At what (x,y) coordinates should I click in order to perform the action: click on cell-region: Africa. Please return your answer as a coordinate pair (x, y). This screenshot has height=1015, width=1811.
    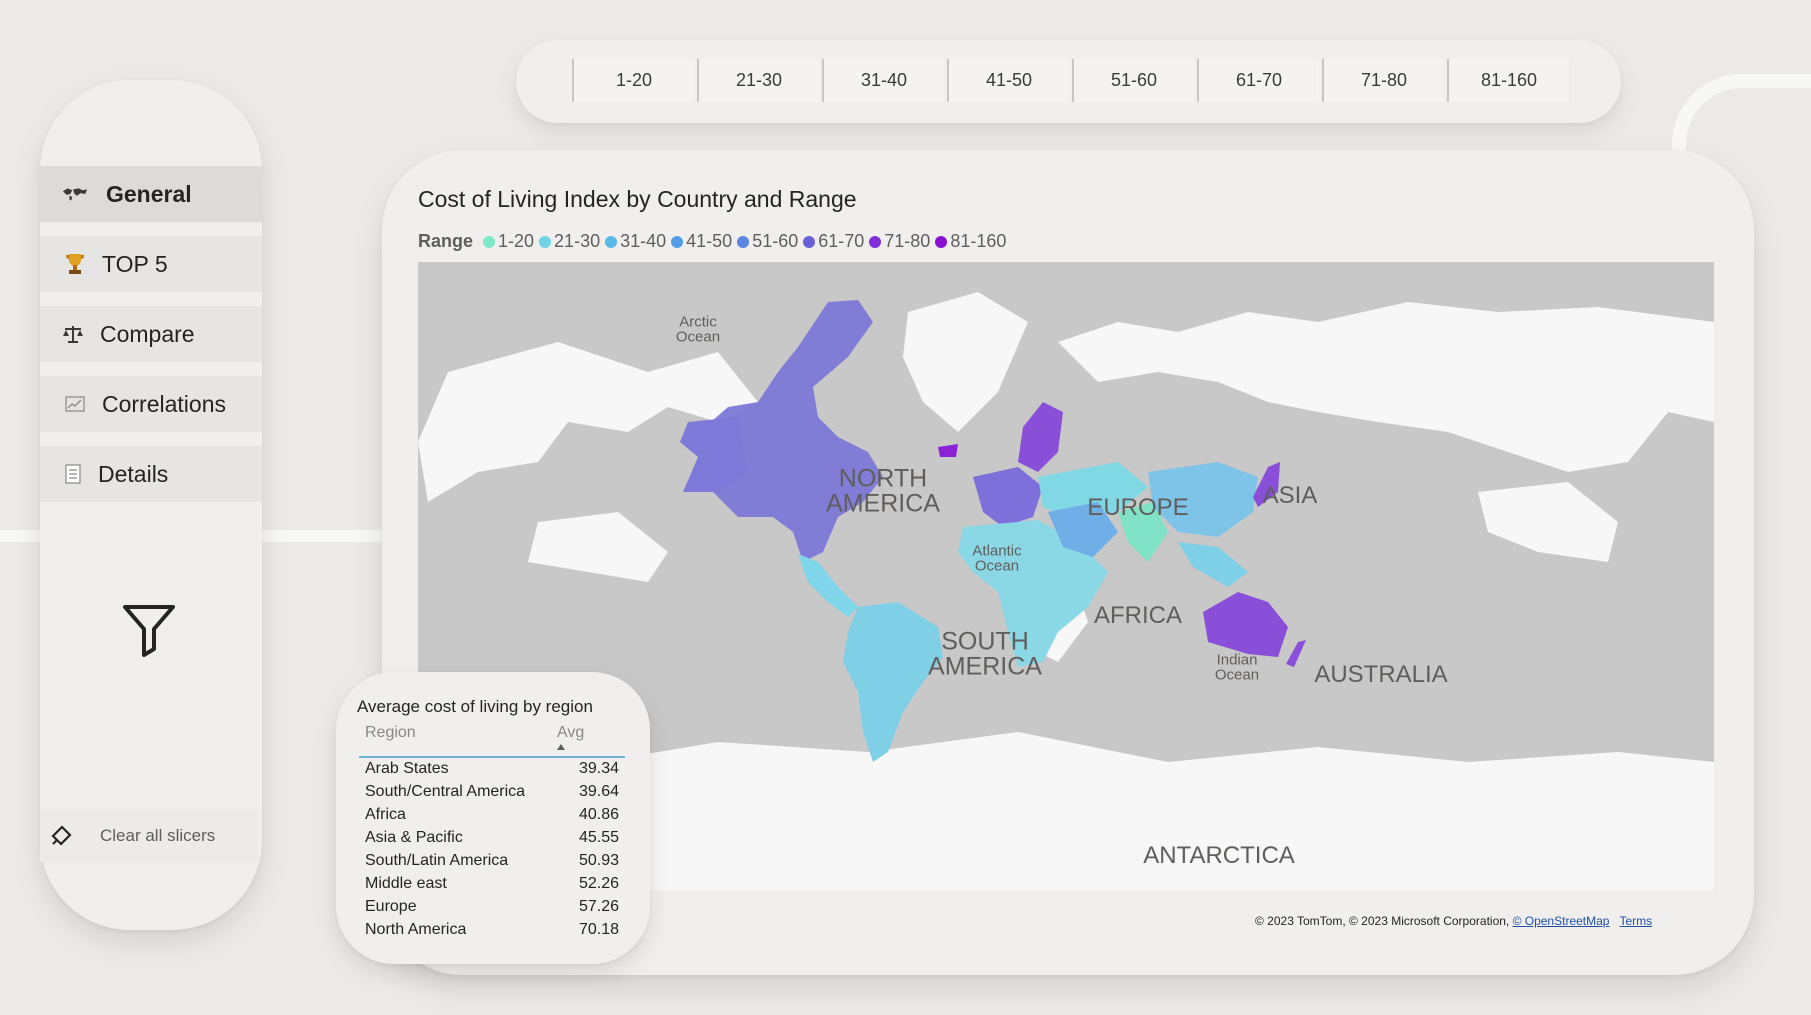
    Looking at the image, I should click on (385, 814).